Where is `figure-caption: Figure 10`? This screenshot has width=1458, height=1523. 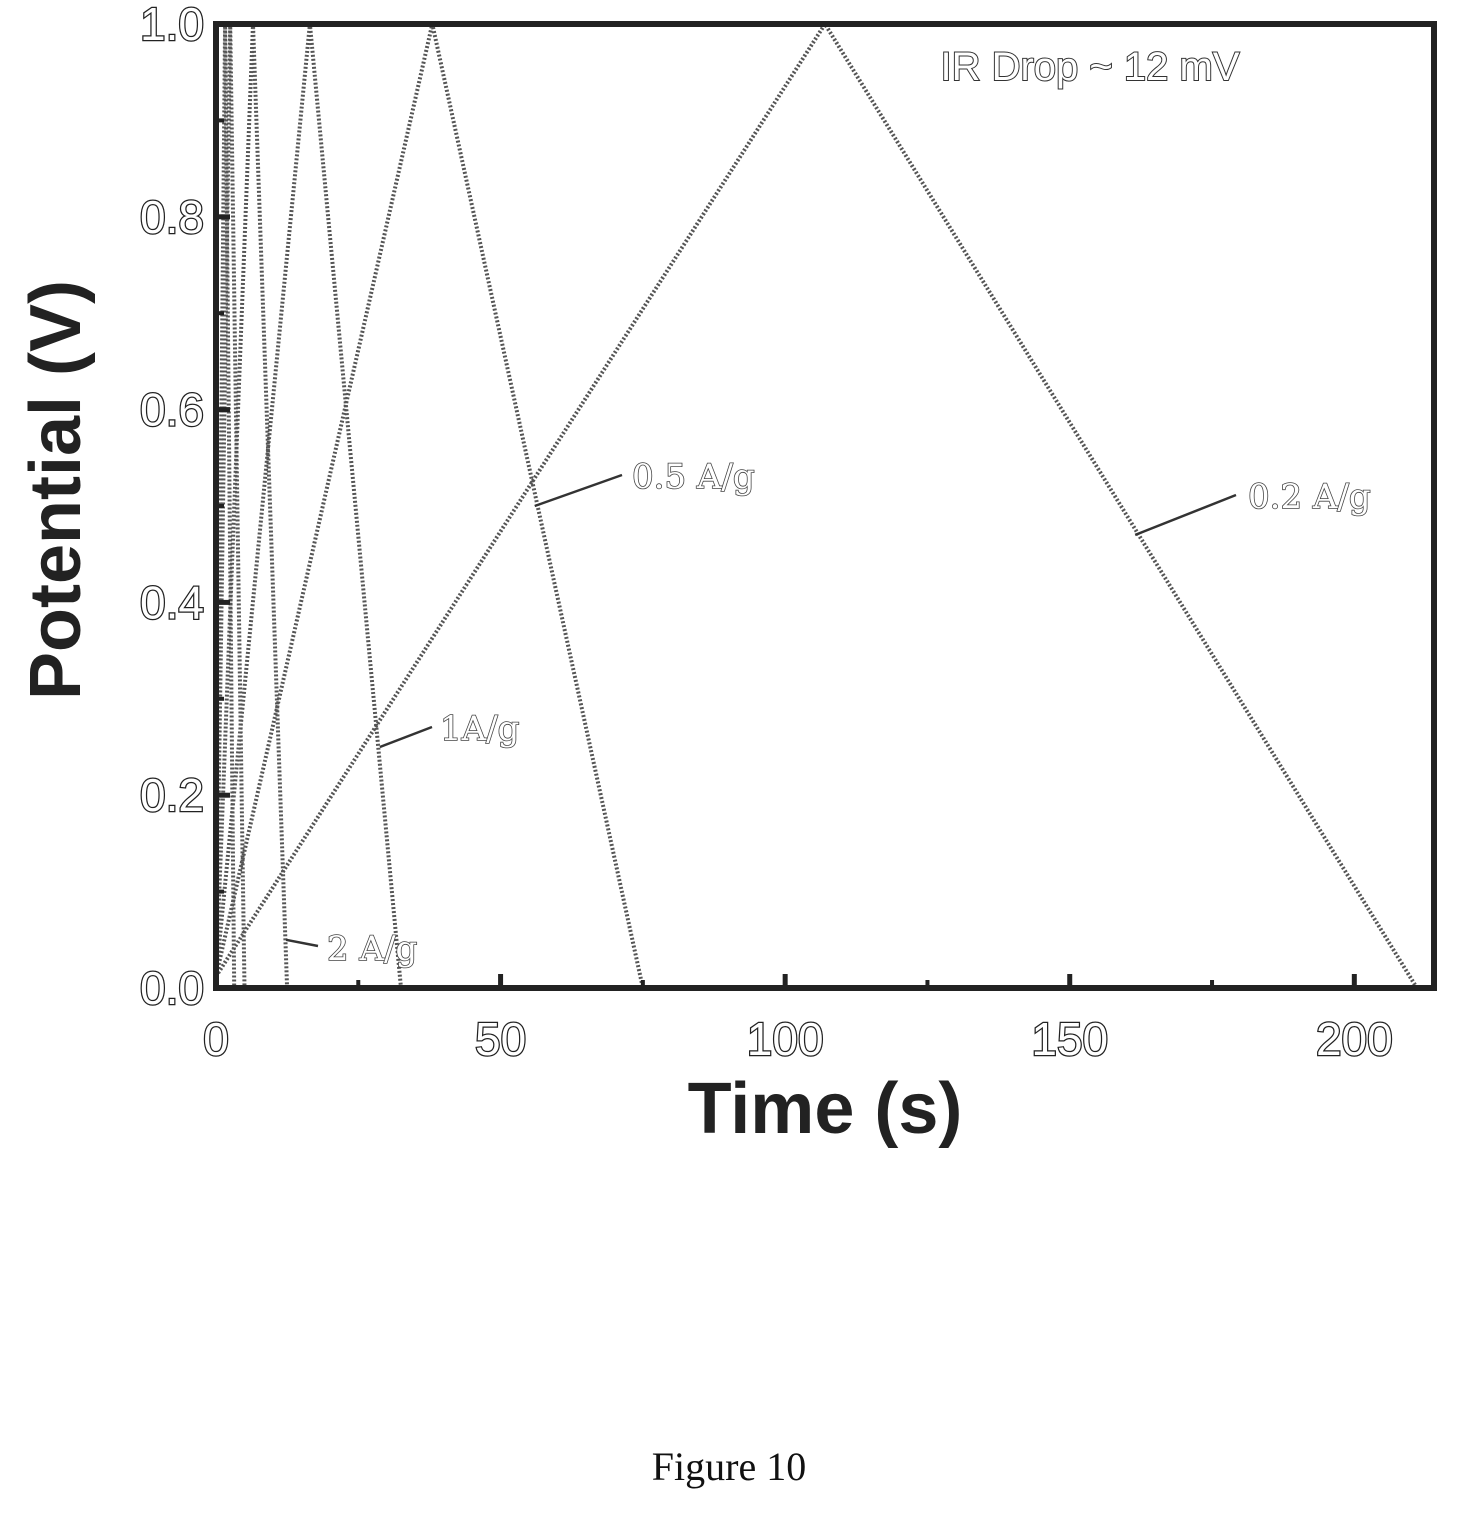 figure-caption: Figure 10 is located at coordinates (729, 1466).